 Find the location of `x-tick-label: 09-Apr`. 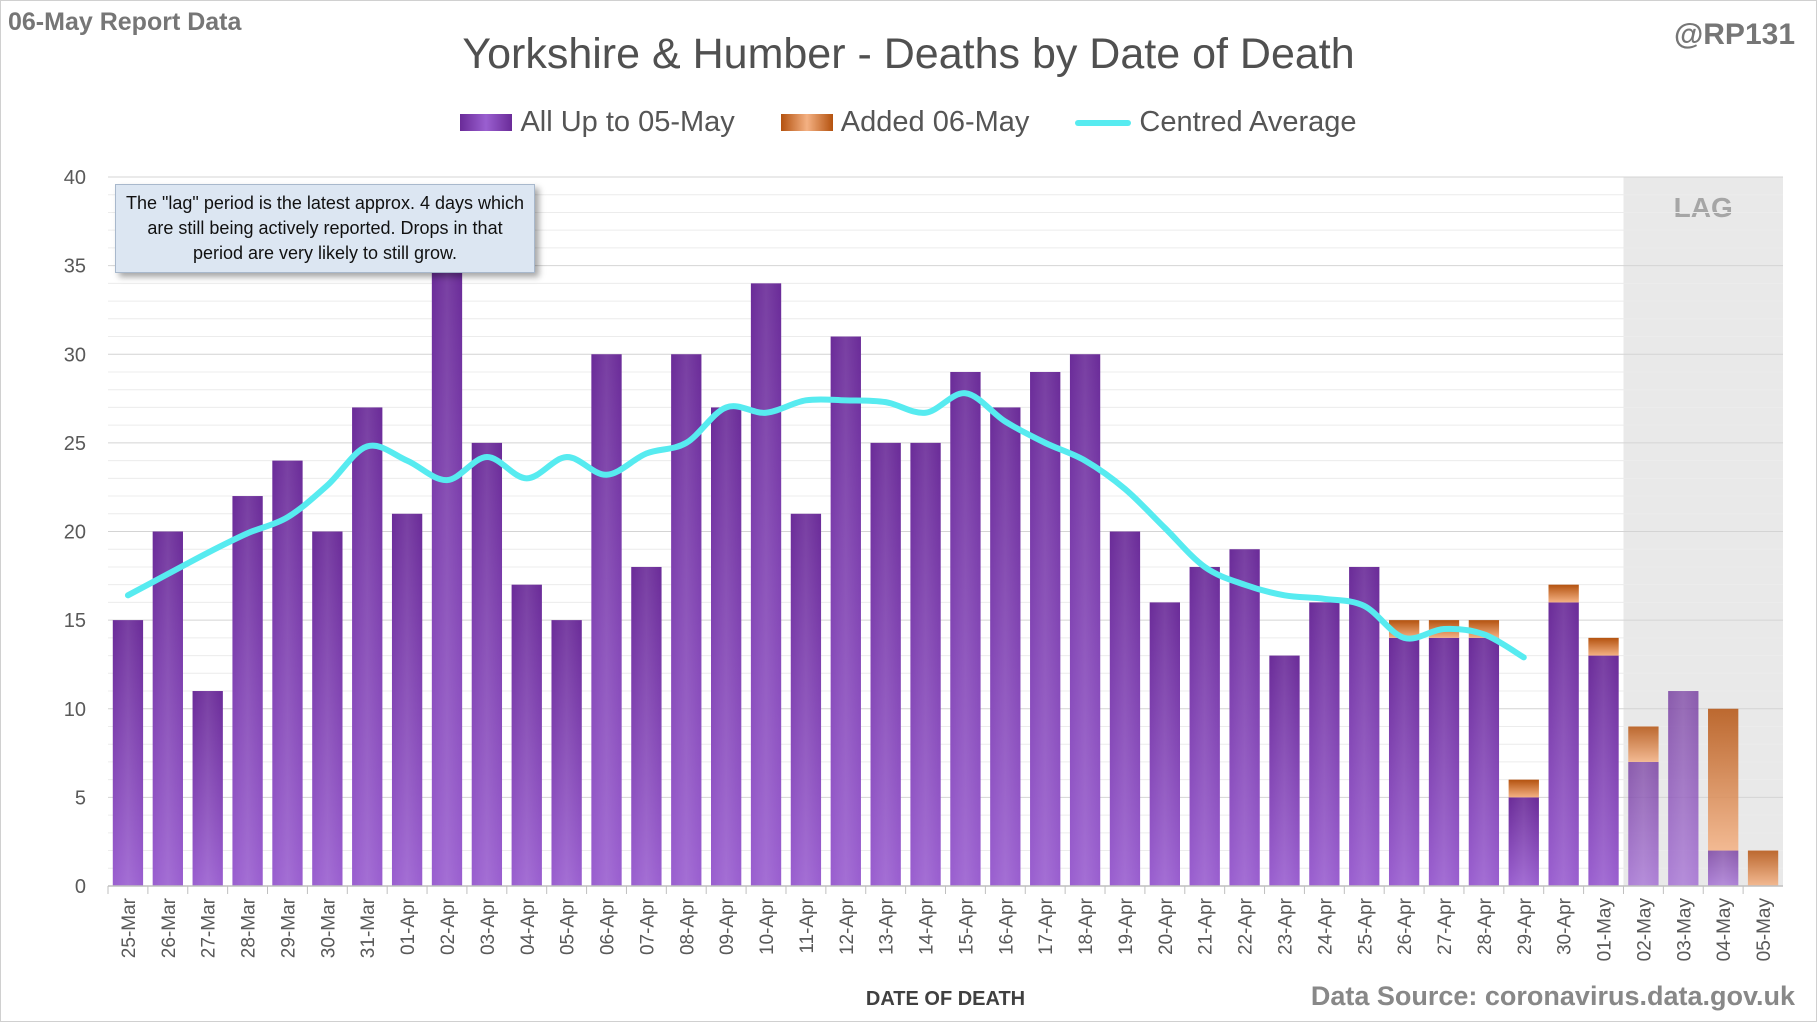

x-tick-label: 09-Apr is located at coordinates (727, 926).